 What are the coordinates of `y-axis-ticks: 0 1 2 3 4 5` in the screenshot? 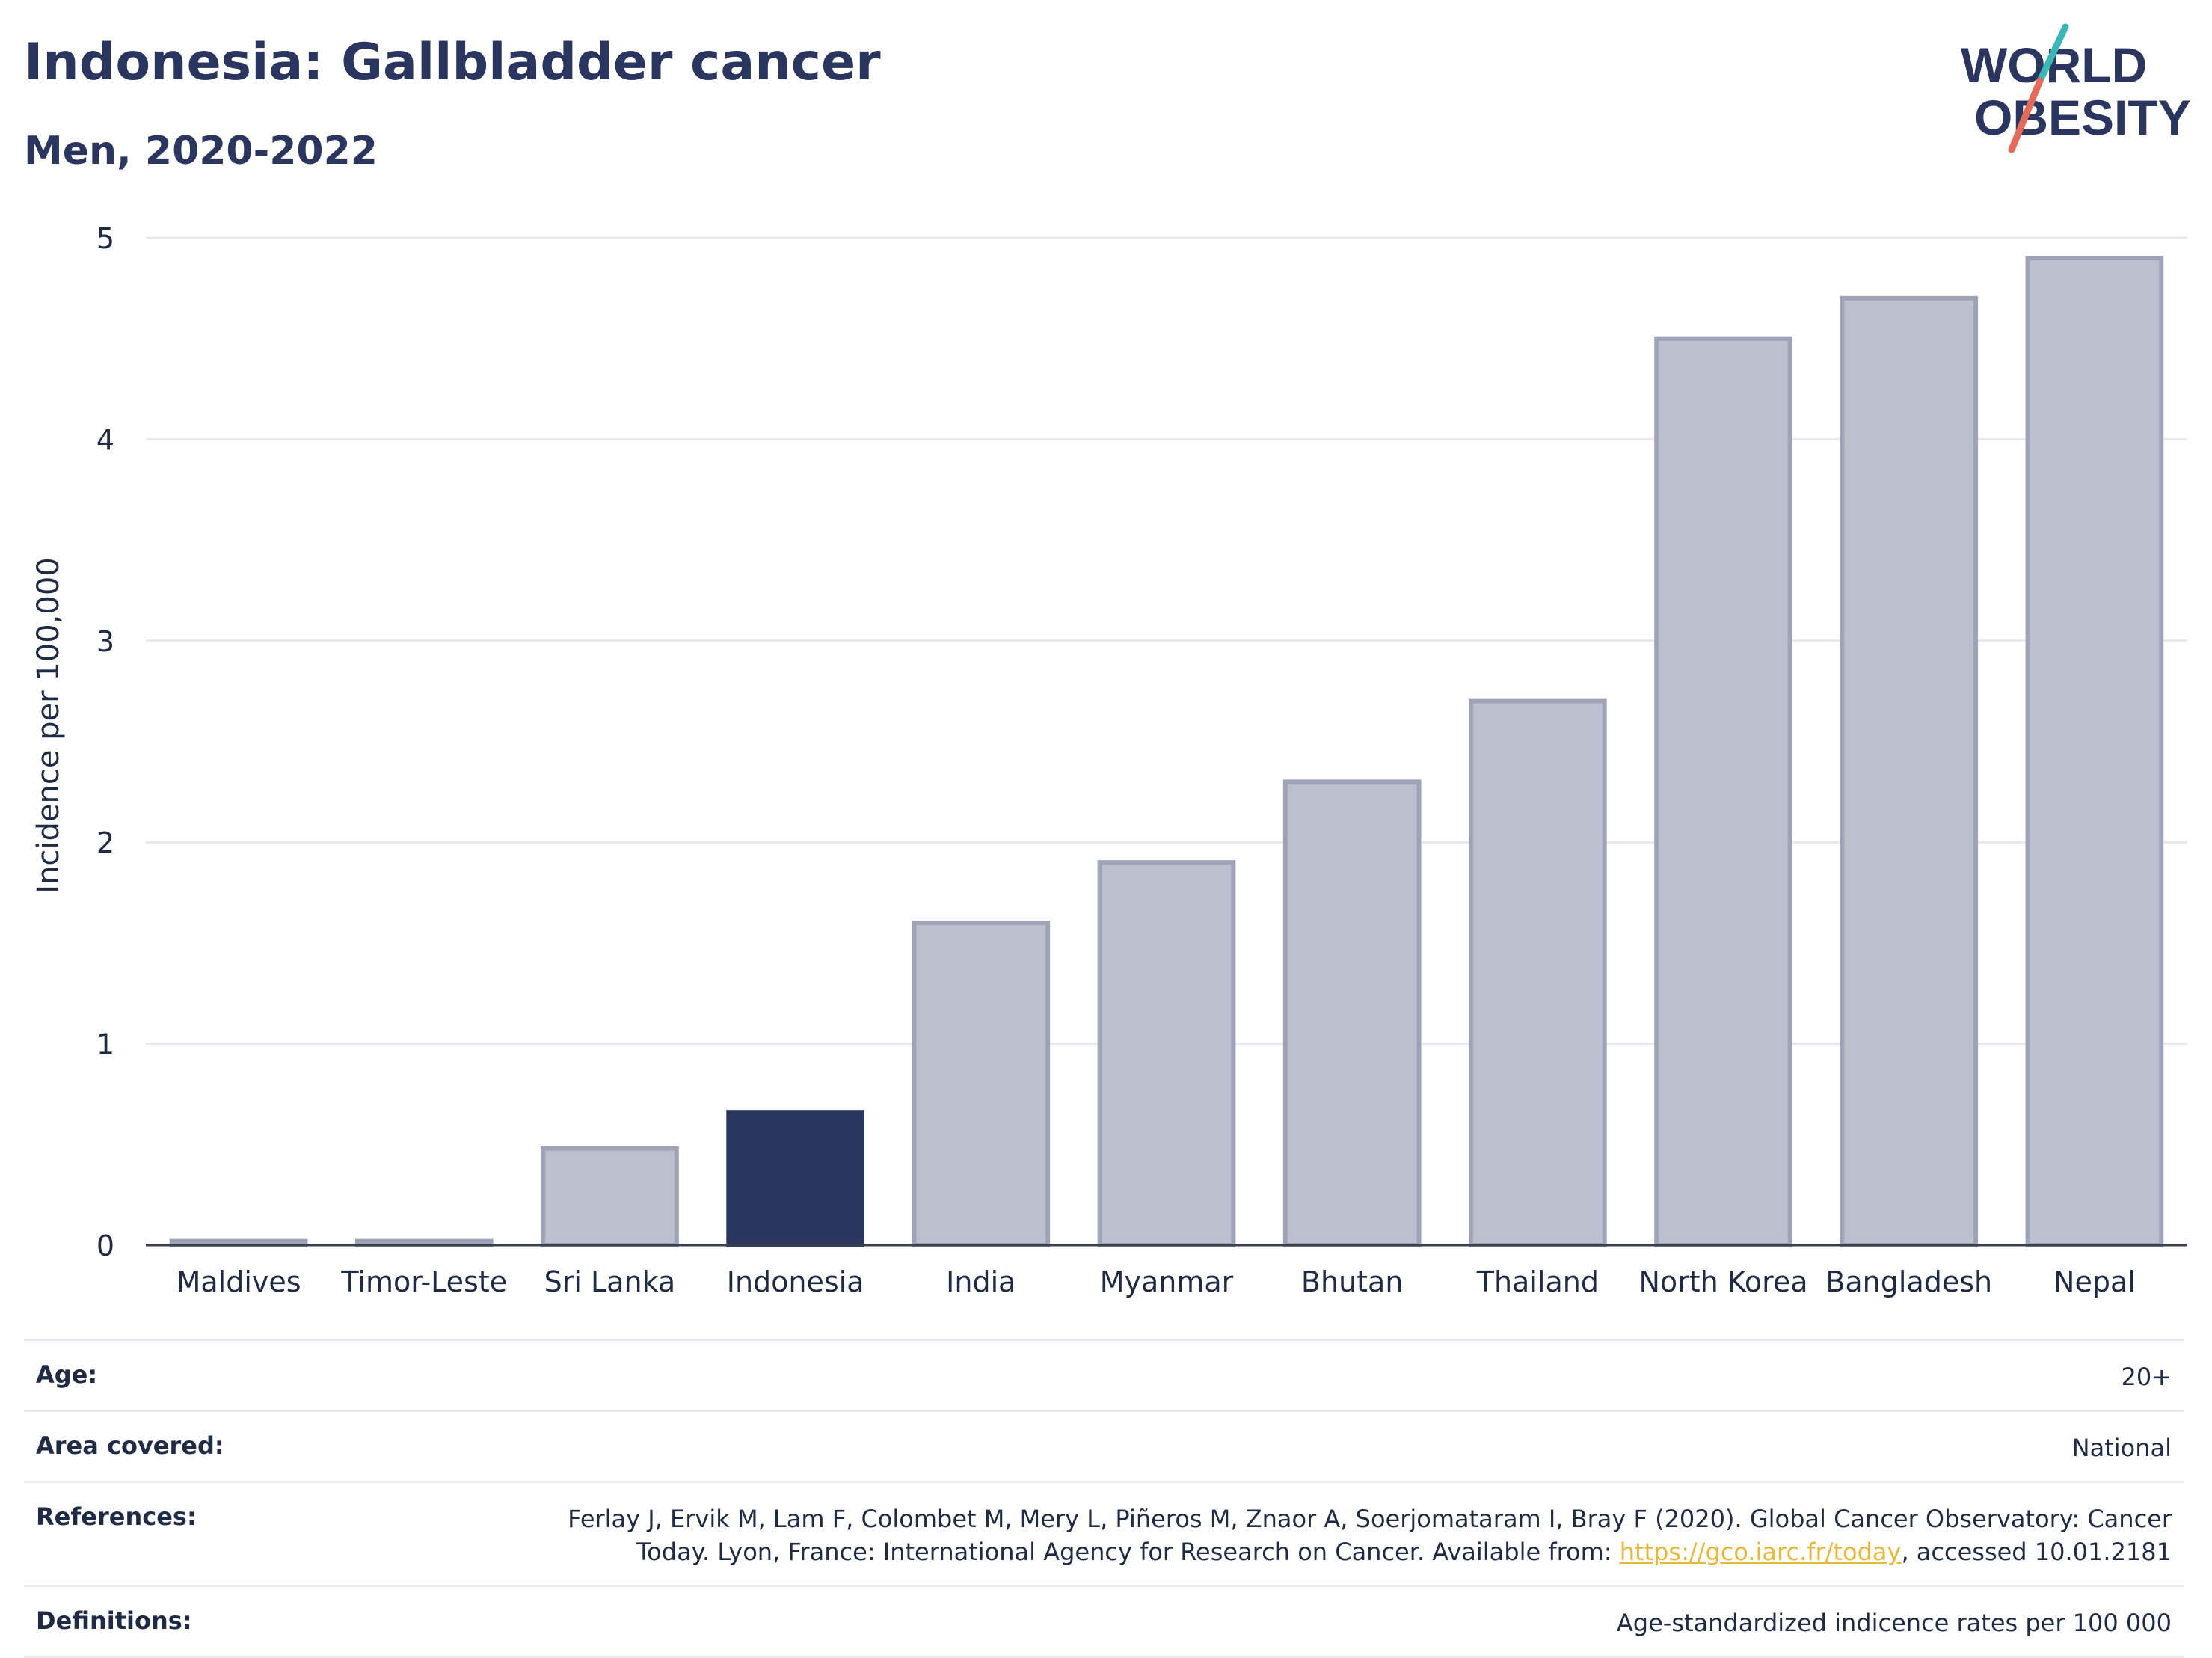 It's located at (105, 742).